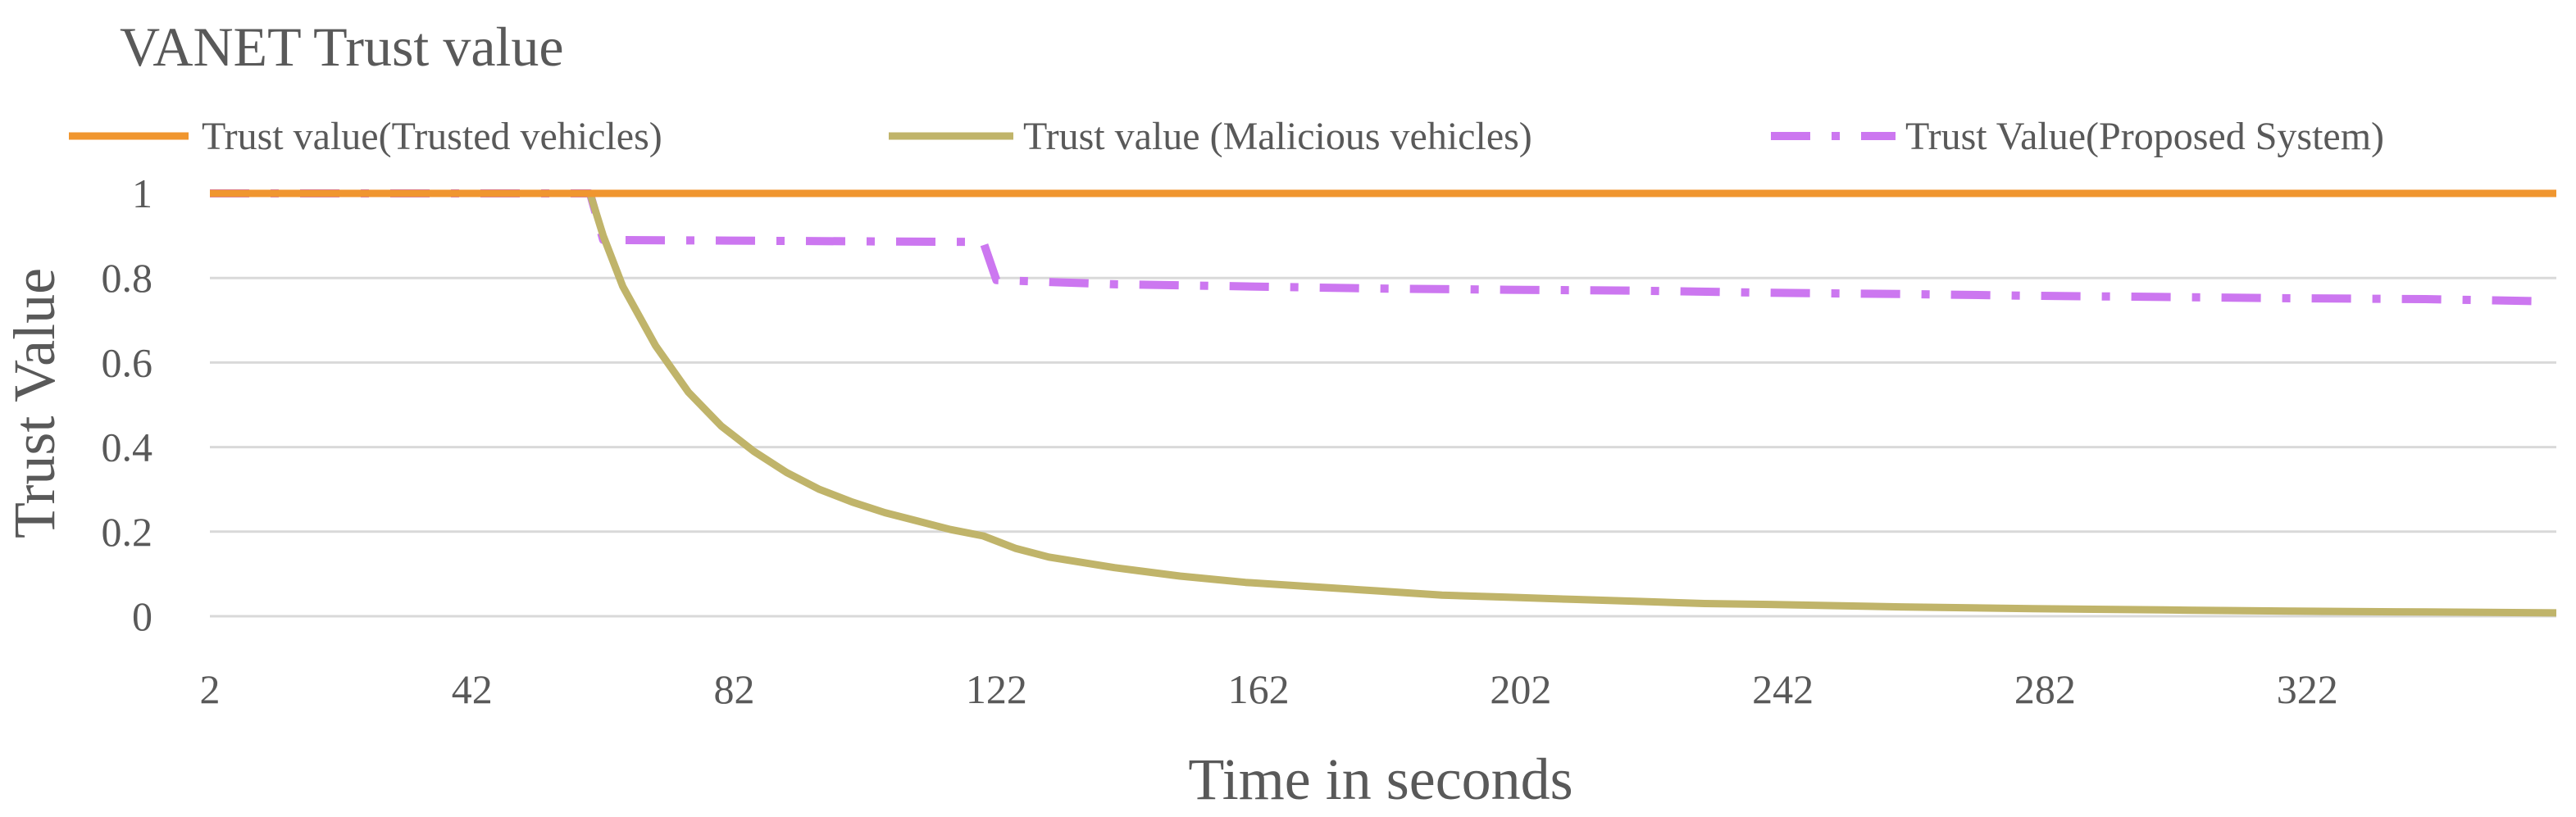 This screenshot has width=2576, height=817. Describe the element at coordinates (127, 362) in the screenshot. I see `y-tick-label: 0.6` at that location.